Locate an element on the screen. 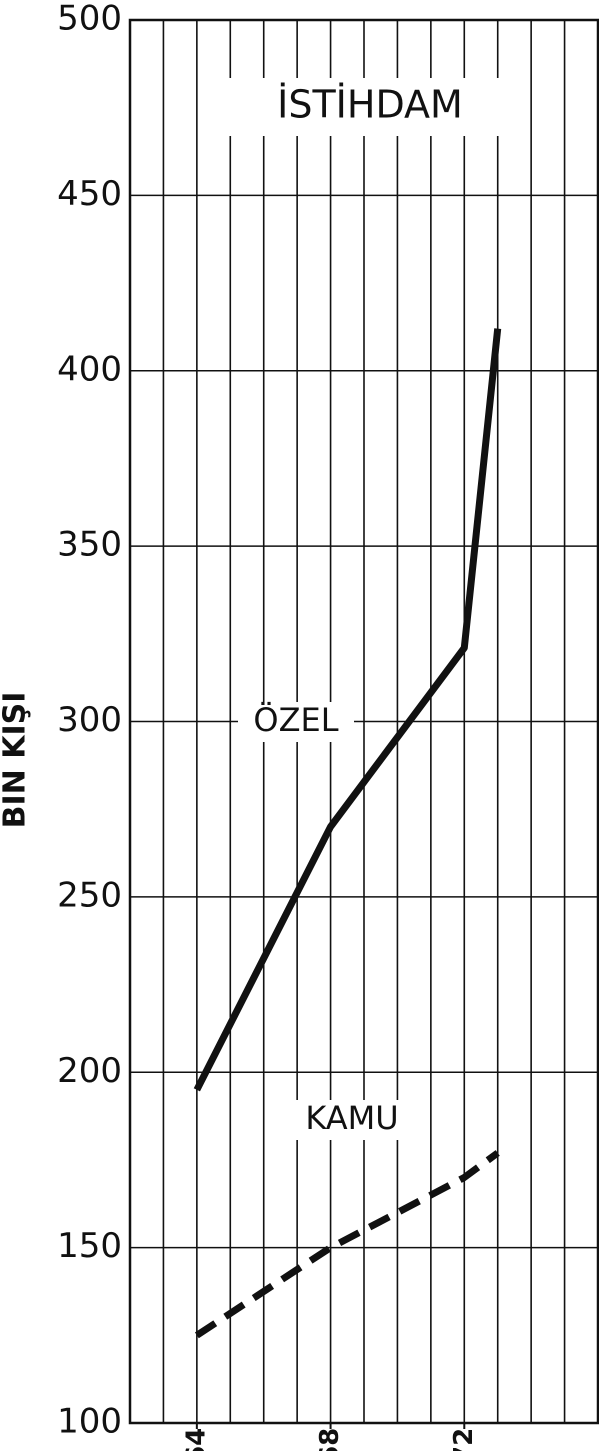  y-tick-label: 150 is located at coordinates (89, 1246).